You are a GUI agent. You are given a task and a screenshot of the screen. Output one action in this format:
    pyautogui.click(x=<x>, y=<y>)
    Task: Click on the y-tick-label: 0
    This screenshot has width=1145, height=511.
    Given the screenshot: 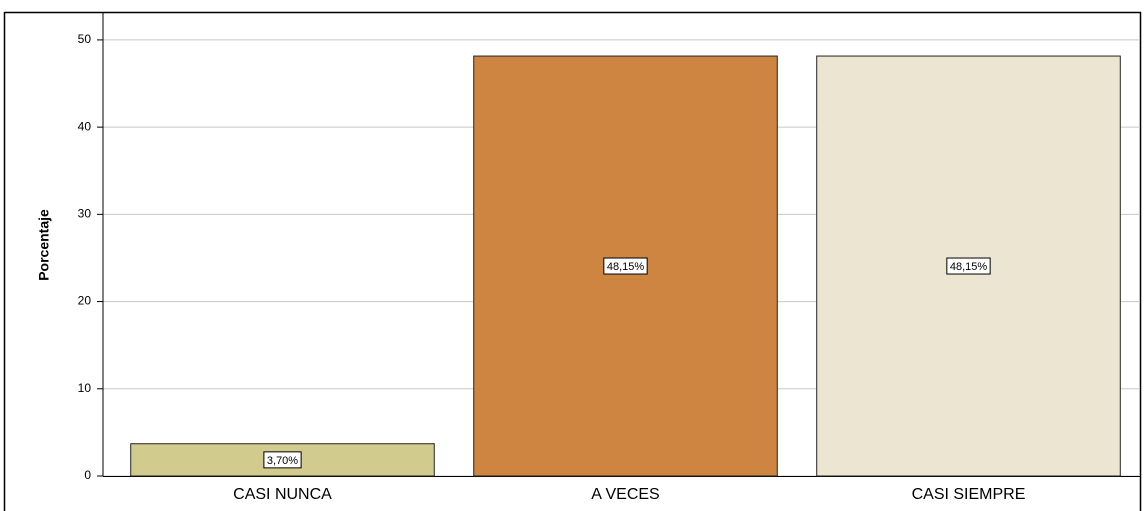 What is the action you would take?
    pyautogui.click(x=87, y=475)
    